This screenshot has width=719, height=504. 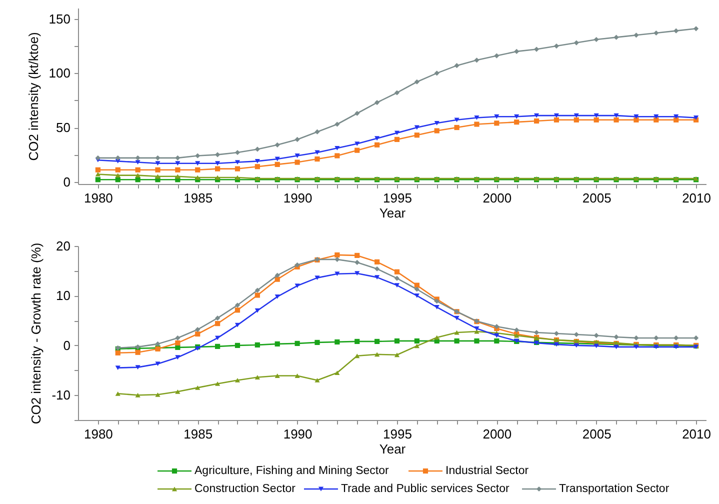 I want to click on y-tick-label: -10, so click(x=61, y=395).